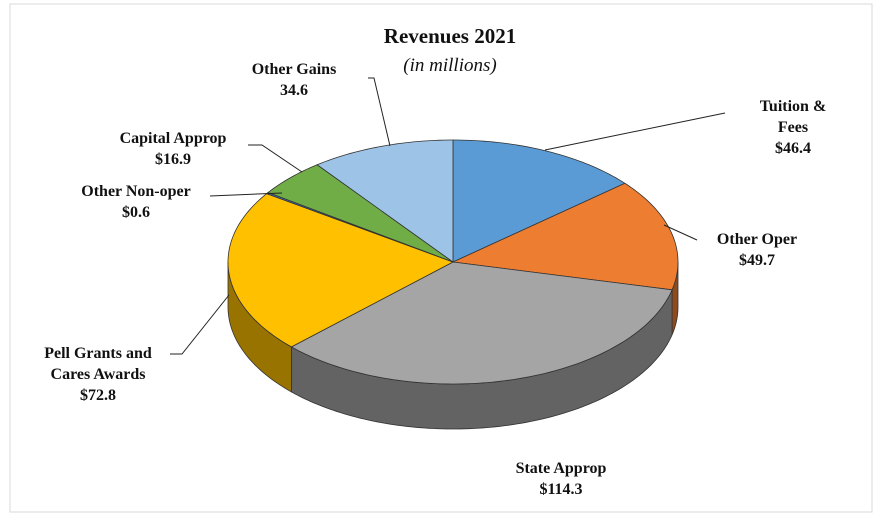 The image size is (883, 518). Describe the element at coordinates (173, 138) in the screenshot. I see `category-label: Capital Approp` at that location.